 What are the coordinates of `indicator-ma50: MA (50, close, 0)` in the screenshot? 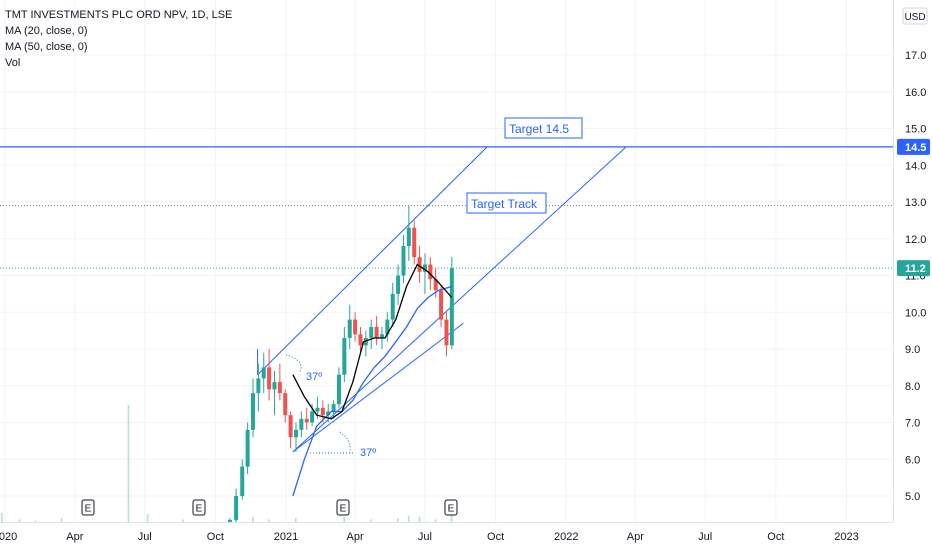 It's located at (46, 47).